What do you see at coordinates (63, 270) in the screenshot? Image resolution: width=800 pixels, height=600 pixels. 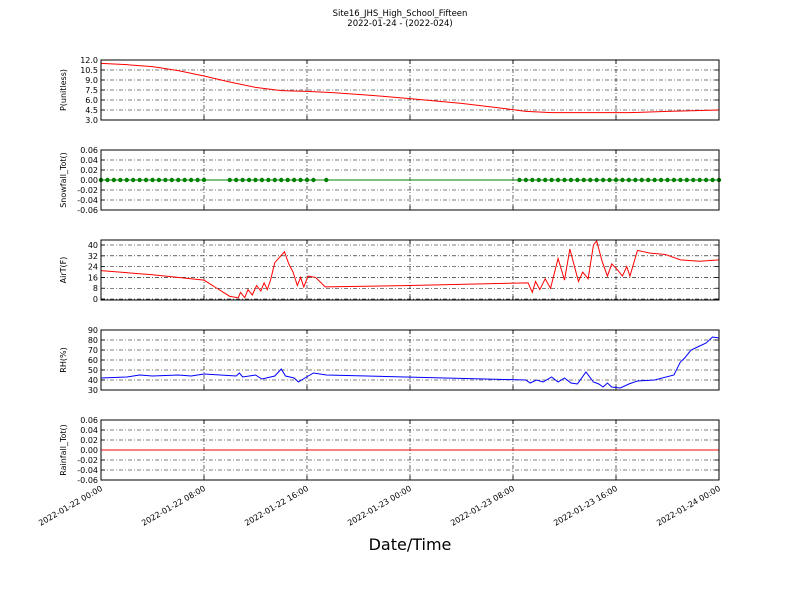 I see `y-axis-label: AirT(F)` at bounding box center [63, 270].